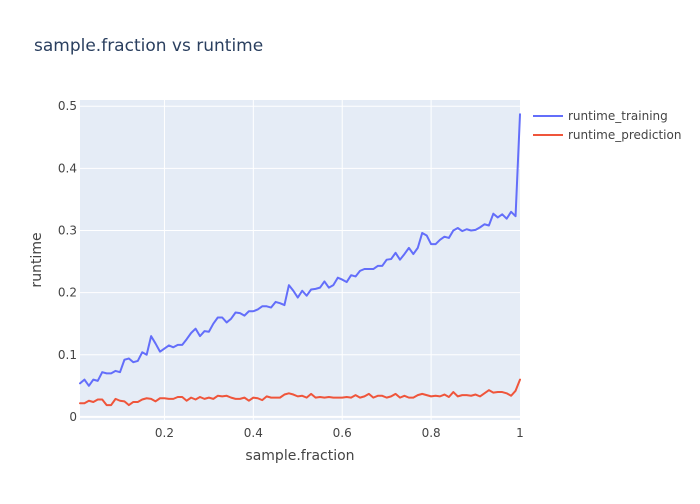 The image size is (700, 504). What do you see at coordinates (618, 116) in the screenshot?
I see `legend-label: runtime_training` at bounding box center [618, 116].